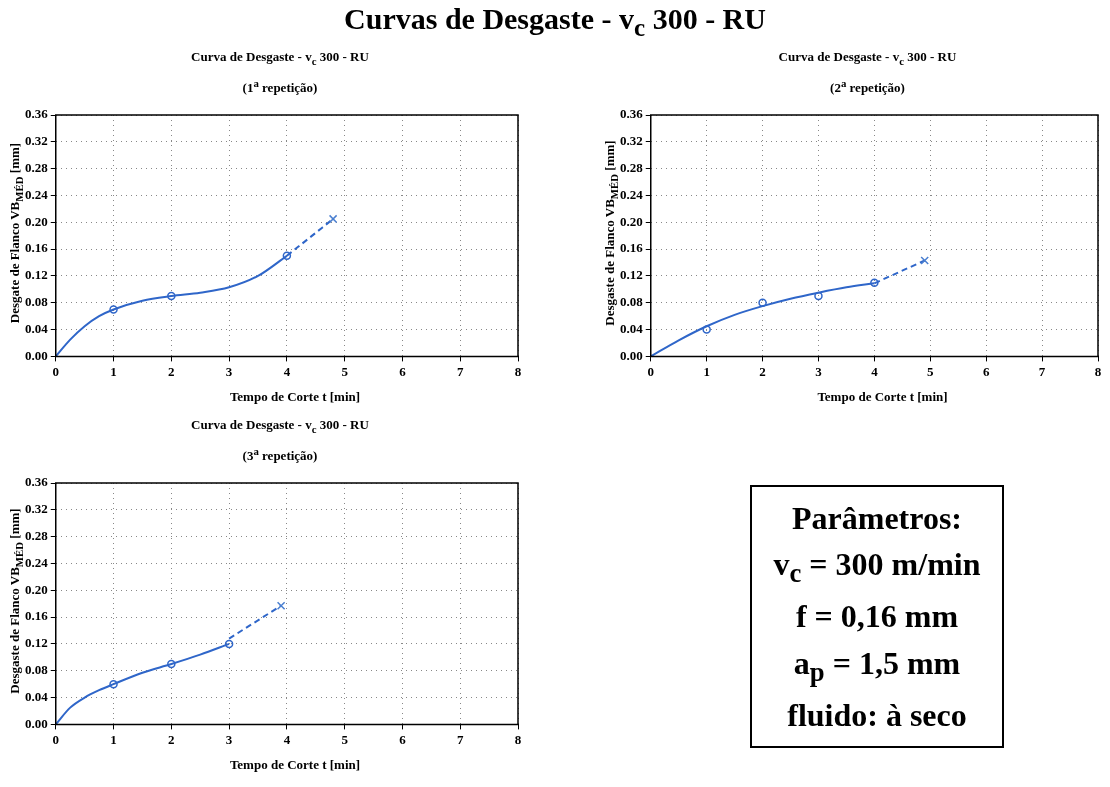 The image size is (1110, 787). I want to click on text: a$_{p}$ = 1,5 mm, so click(877, 666).